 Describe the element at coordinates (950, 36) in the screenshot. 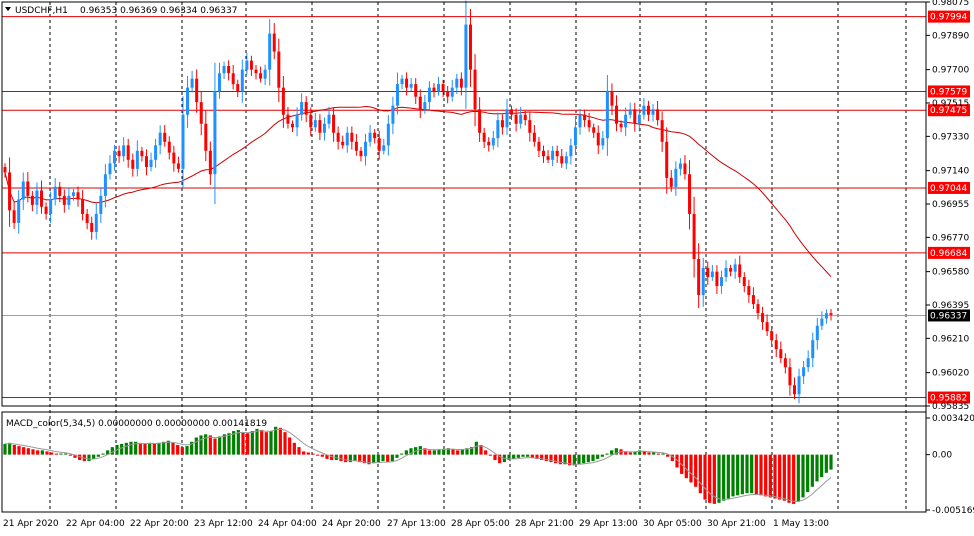

I see `price-tick-label: 0.97890` at that location.